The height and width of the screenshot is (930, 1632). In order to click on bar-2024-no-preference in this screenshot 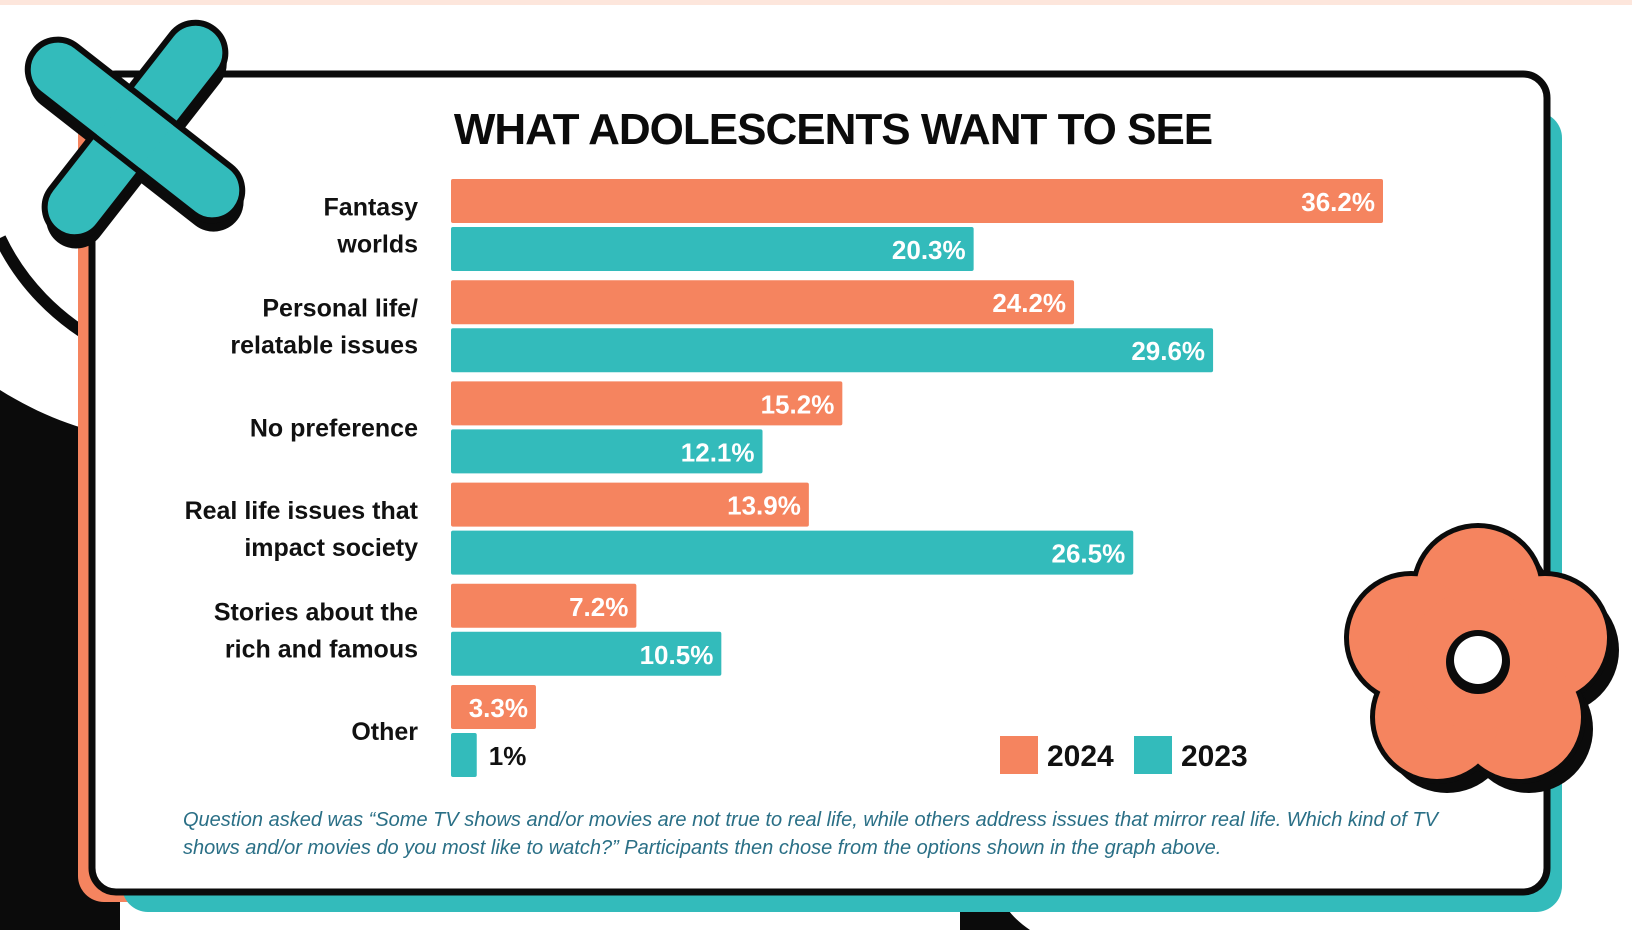, I will do `click(647, 403)`.